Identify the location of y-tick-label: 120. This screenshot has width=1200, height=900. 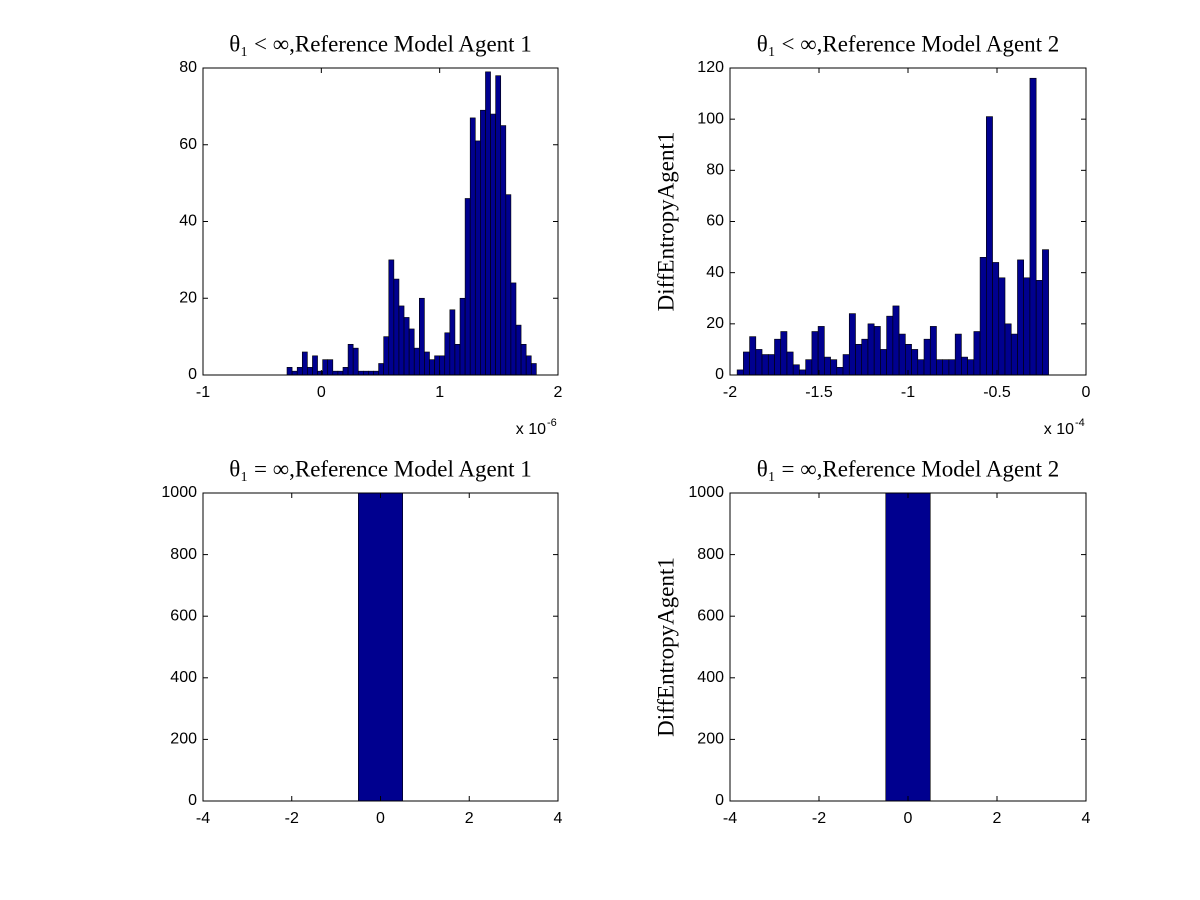
(710, 67).